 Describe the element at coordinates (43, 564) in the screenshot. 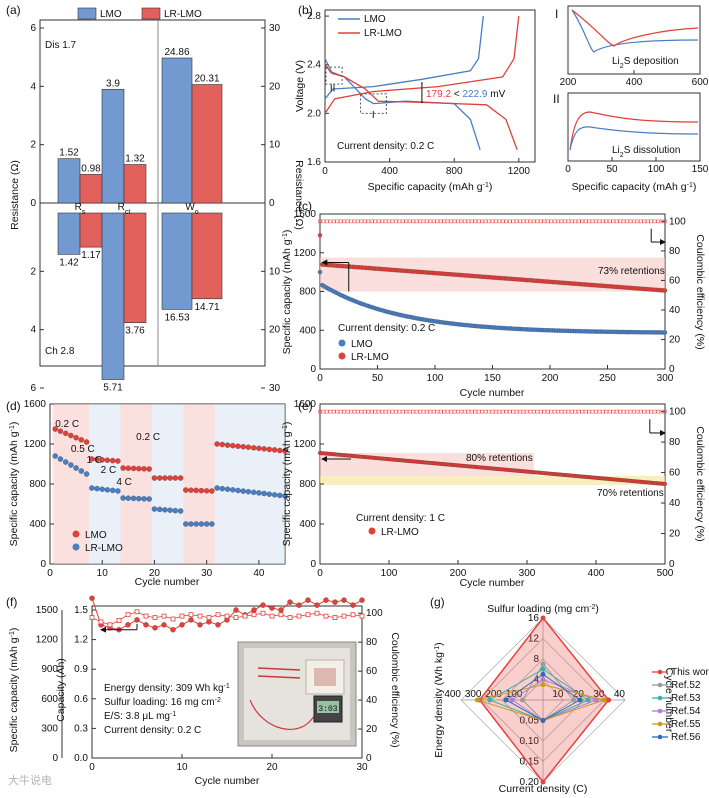

I see `d-plot-ytick-label-0: 0` at that location.